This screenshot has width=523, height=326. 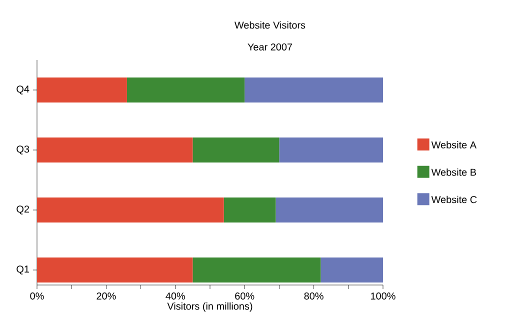 What do you see at coordinates (209, 307) in the screenshot?
I see `x-axis-title: Visitors (in millions)` at bounding box center [209, 307].